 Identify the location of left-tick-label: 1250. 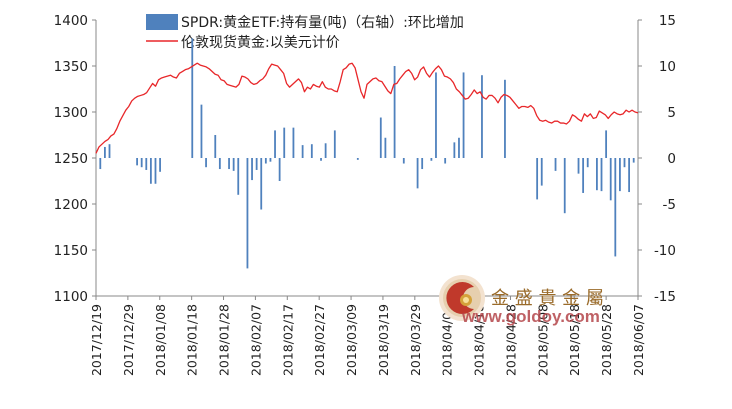
(71, 159).